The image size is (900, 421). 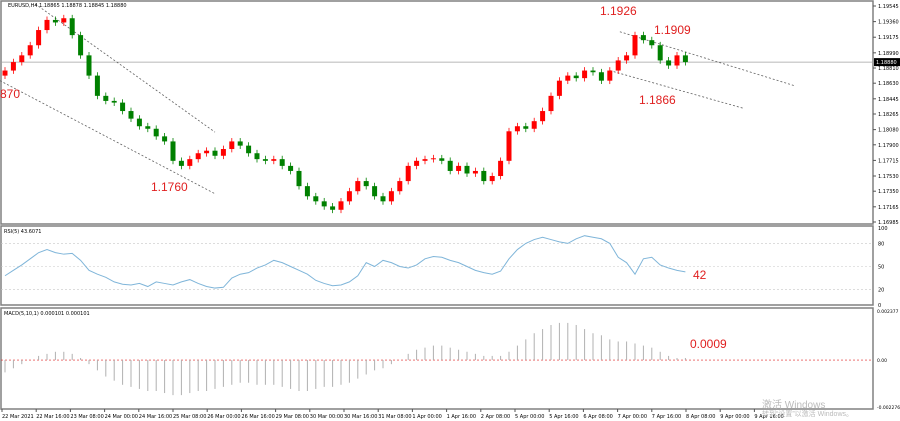 What do you see at coordinates (666, 417) in the screenshot?
I see `time-label: 7 Apr 16:00` at bounding box center [666, 417].